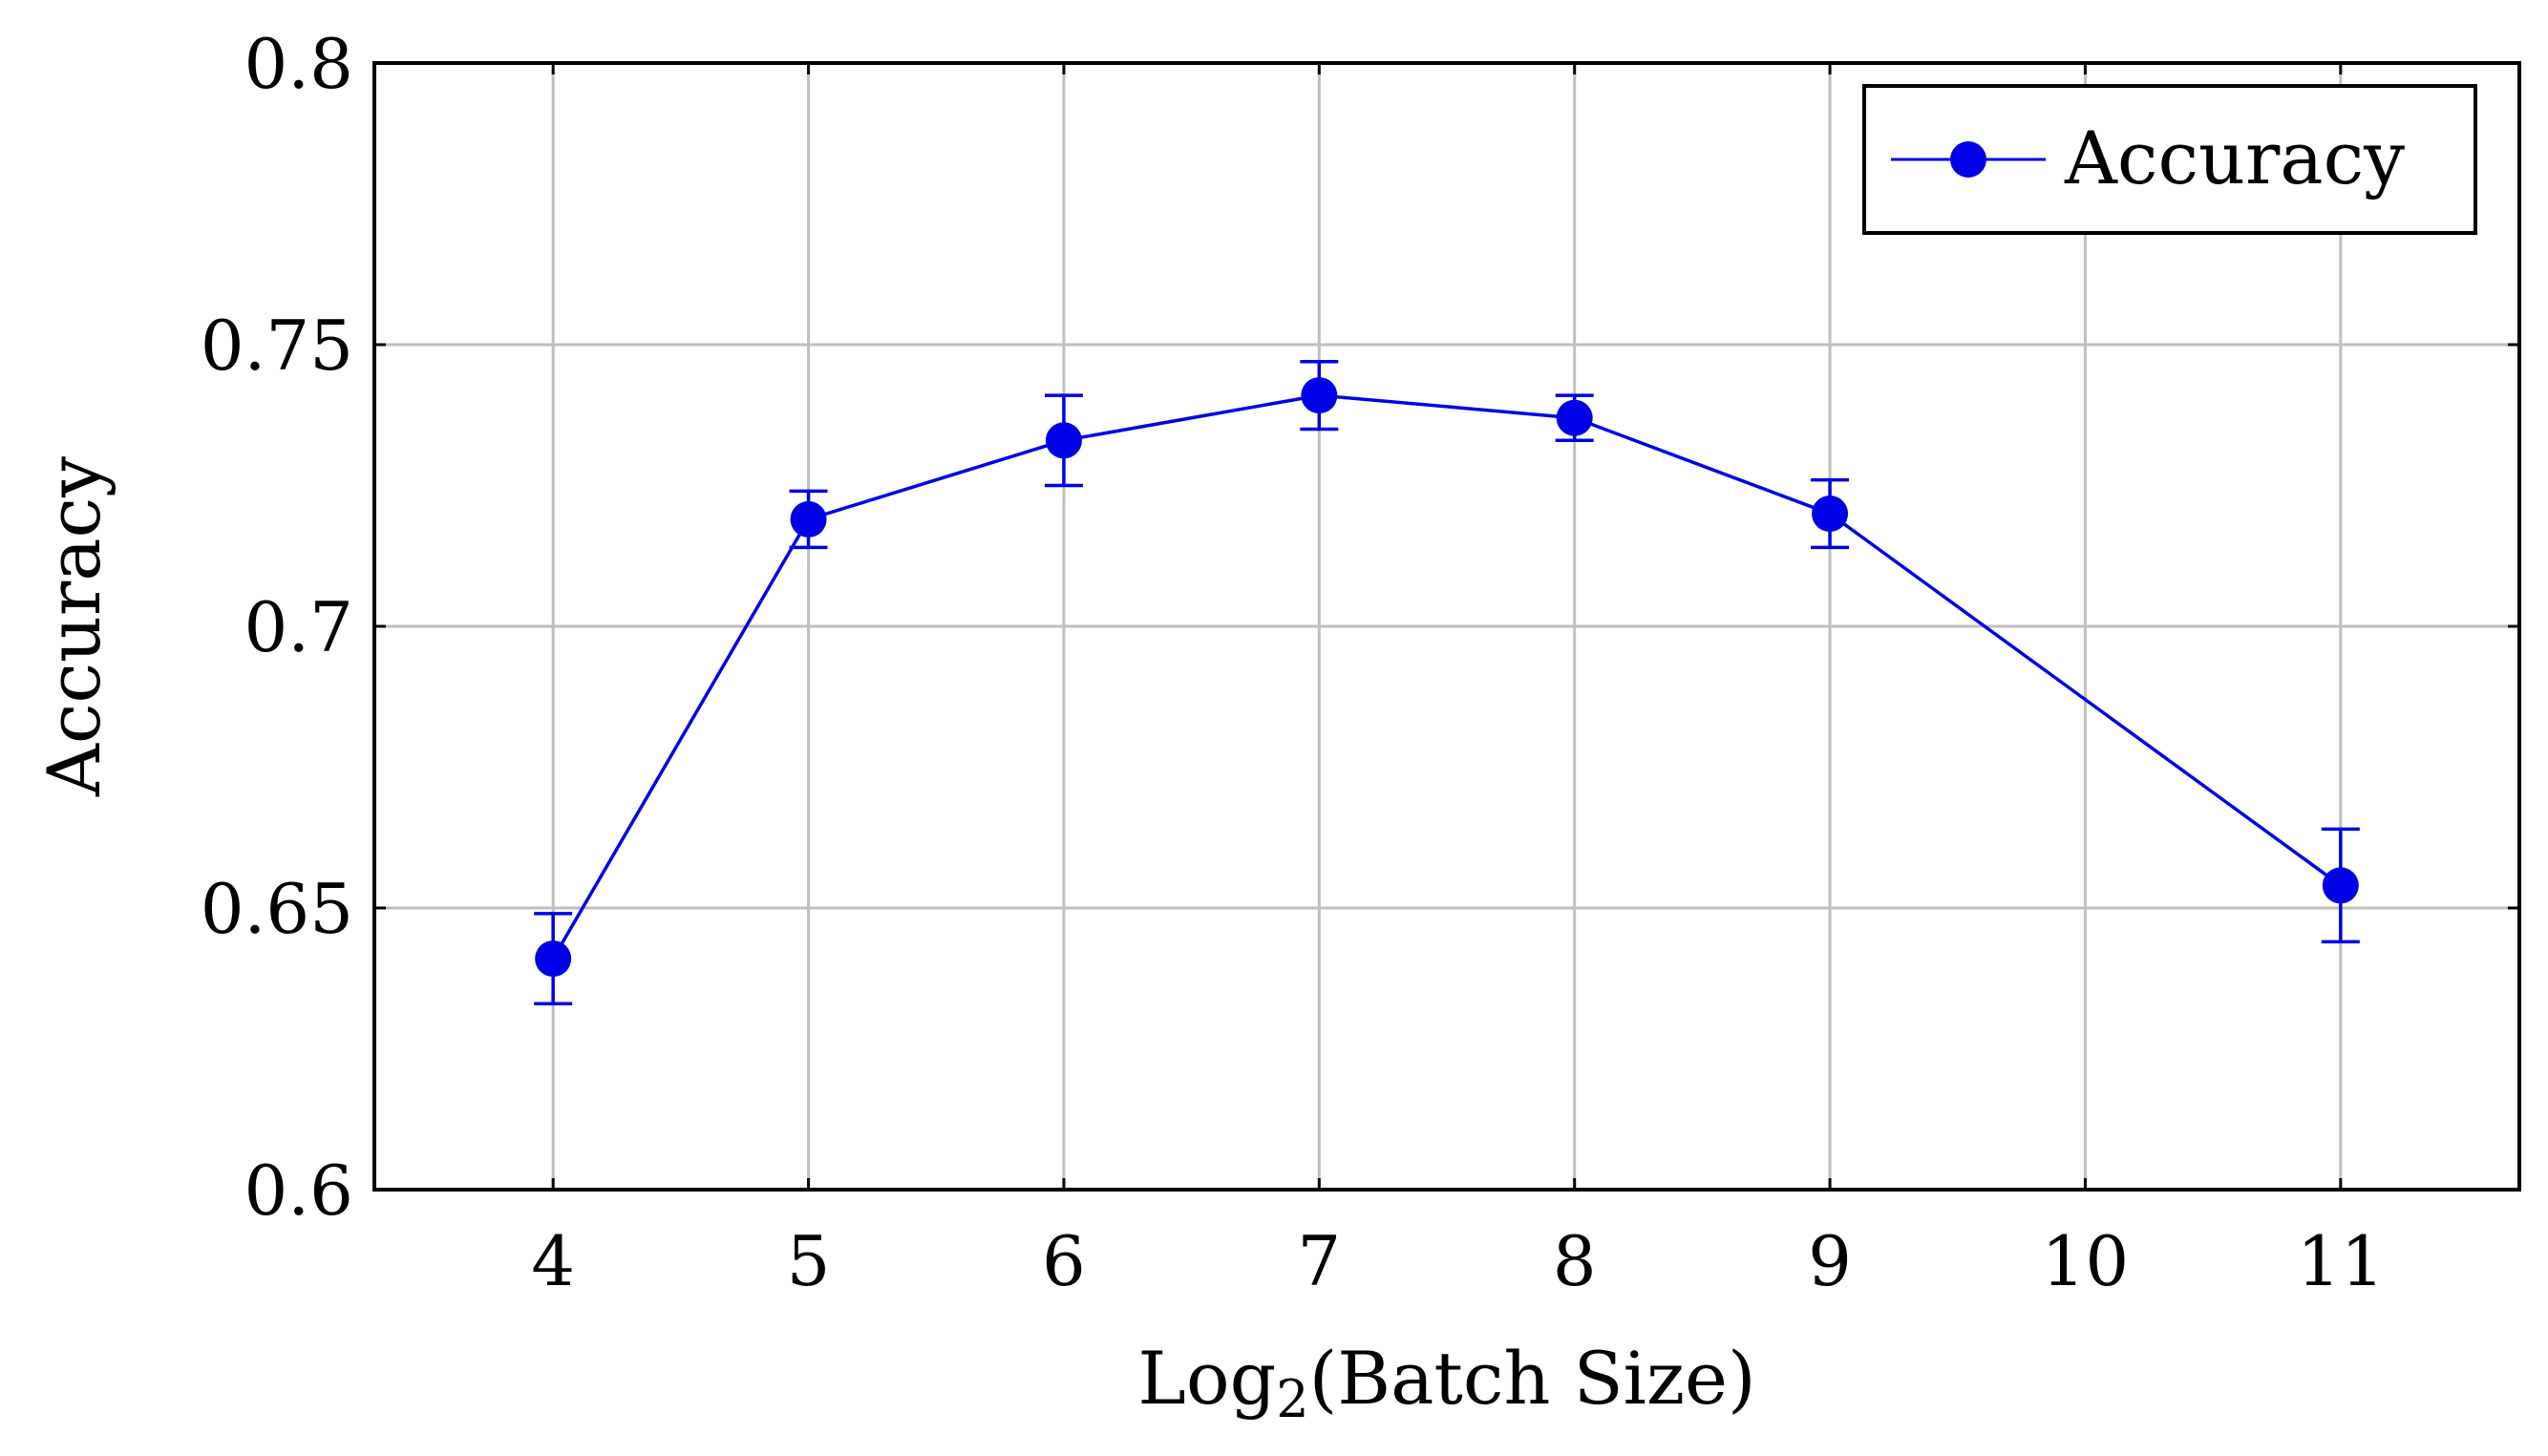 This screenshot has width=2548, height=1456. I want to click on x-axis-title-subscript: 2, so click(1292, 1399).